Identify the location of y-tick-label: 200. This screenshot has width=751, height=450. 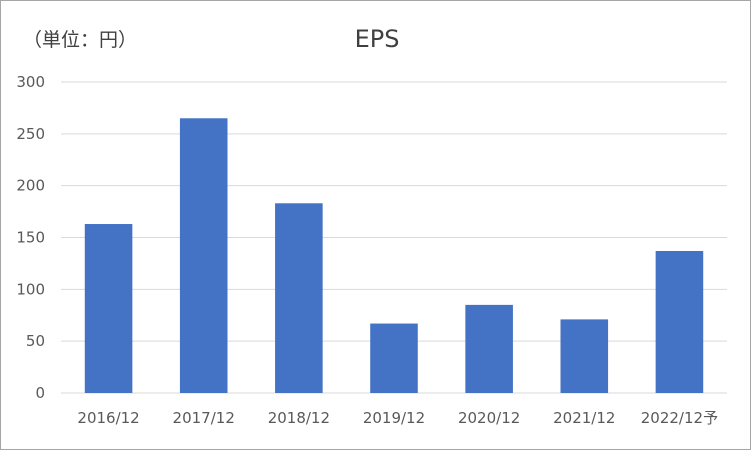
(30, 186).